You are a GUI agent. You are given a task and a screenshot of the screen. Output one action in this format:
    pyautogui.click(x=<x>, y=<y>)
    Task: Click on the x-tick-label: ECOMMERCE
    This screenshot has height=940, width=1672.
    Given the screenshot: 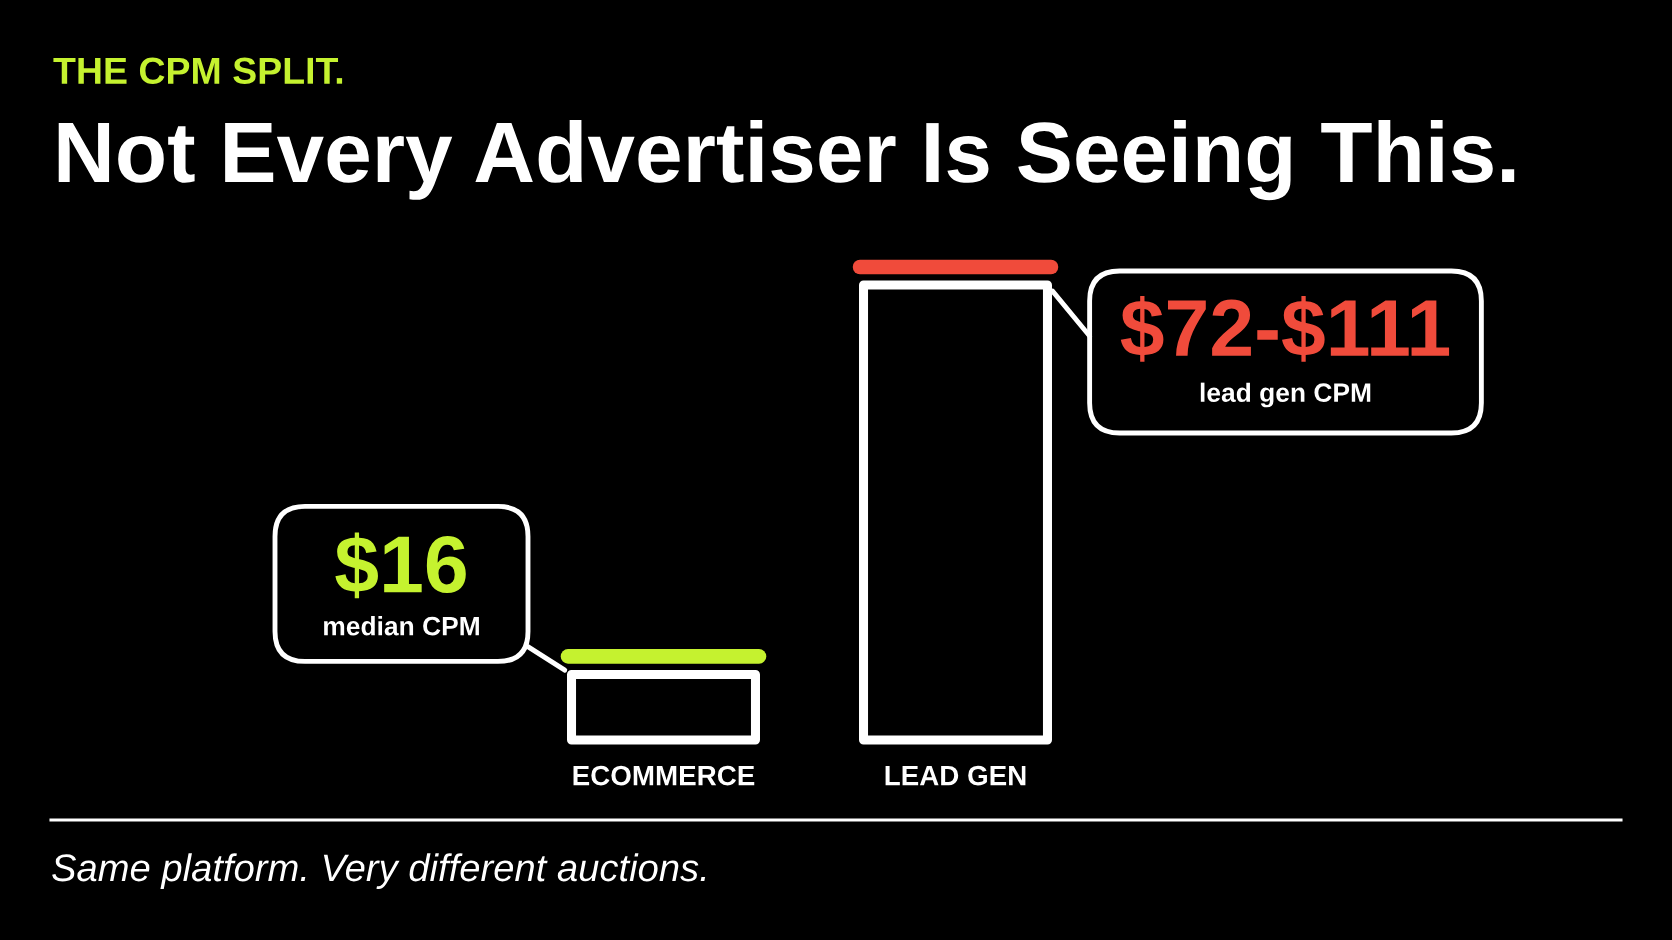 What is the action you would take?
    pyautogui.click(x=664, y=775)
    